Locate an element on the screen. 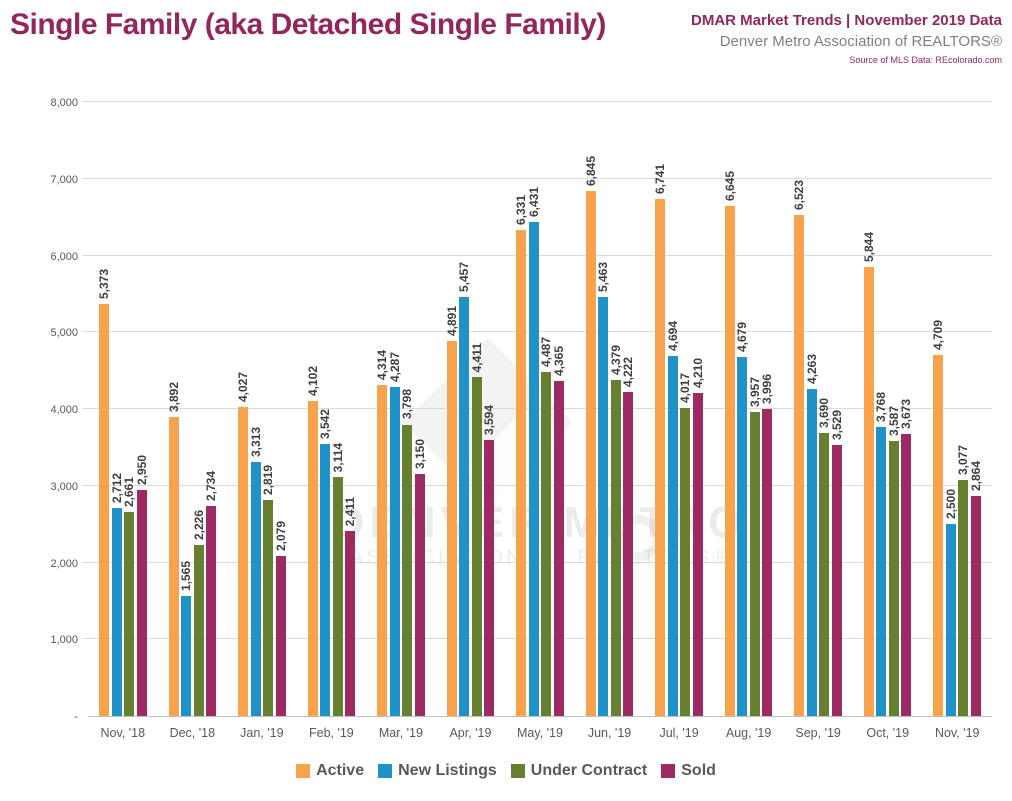 Image resolution: width=1012 pixels, height=801 pixels. bar-value-label: 5,457 is located at coordinates (464, 277).